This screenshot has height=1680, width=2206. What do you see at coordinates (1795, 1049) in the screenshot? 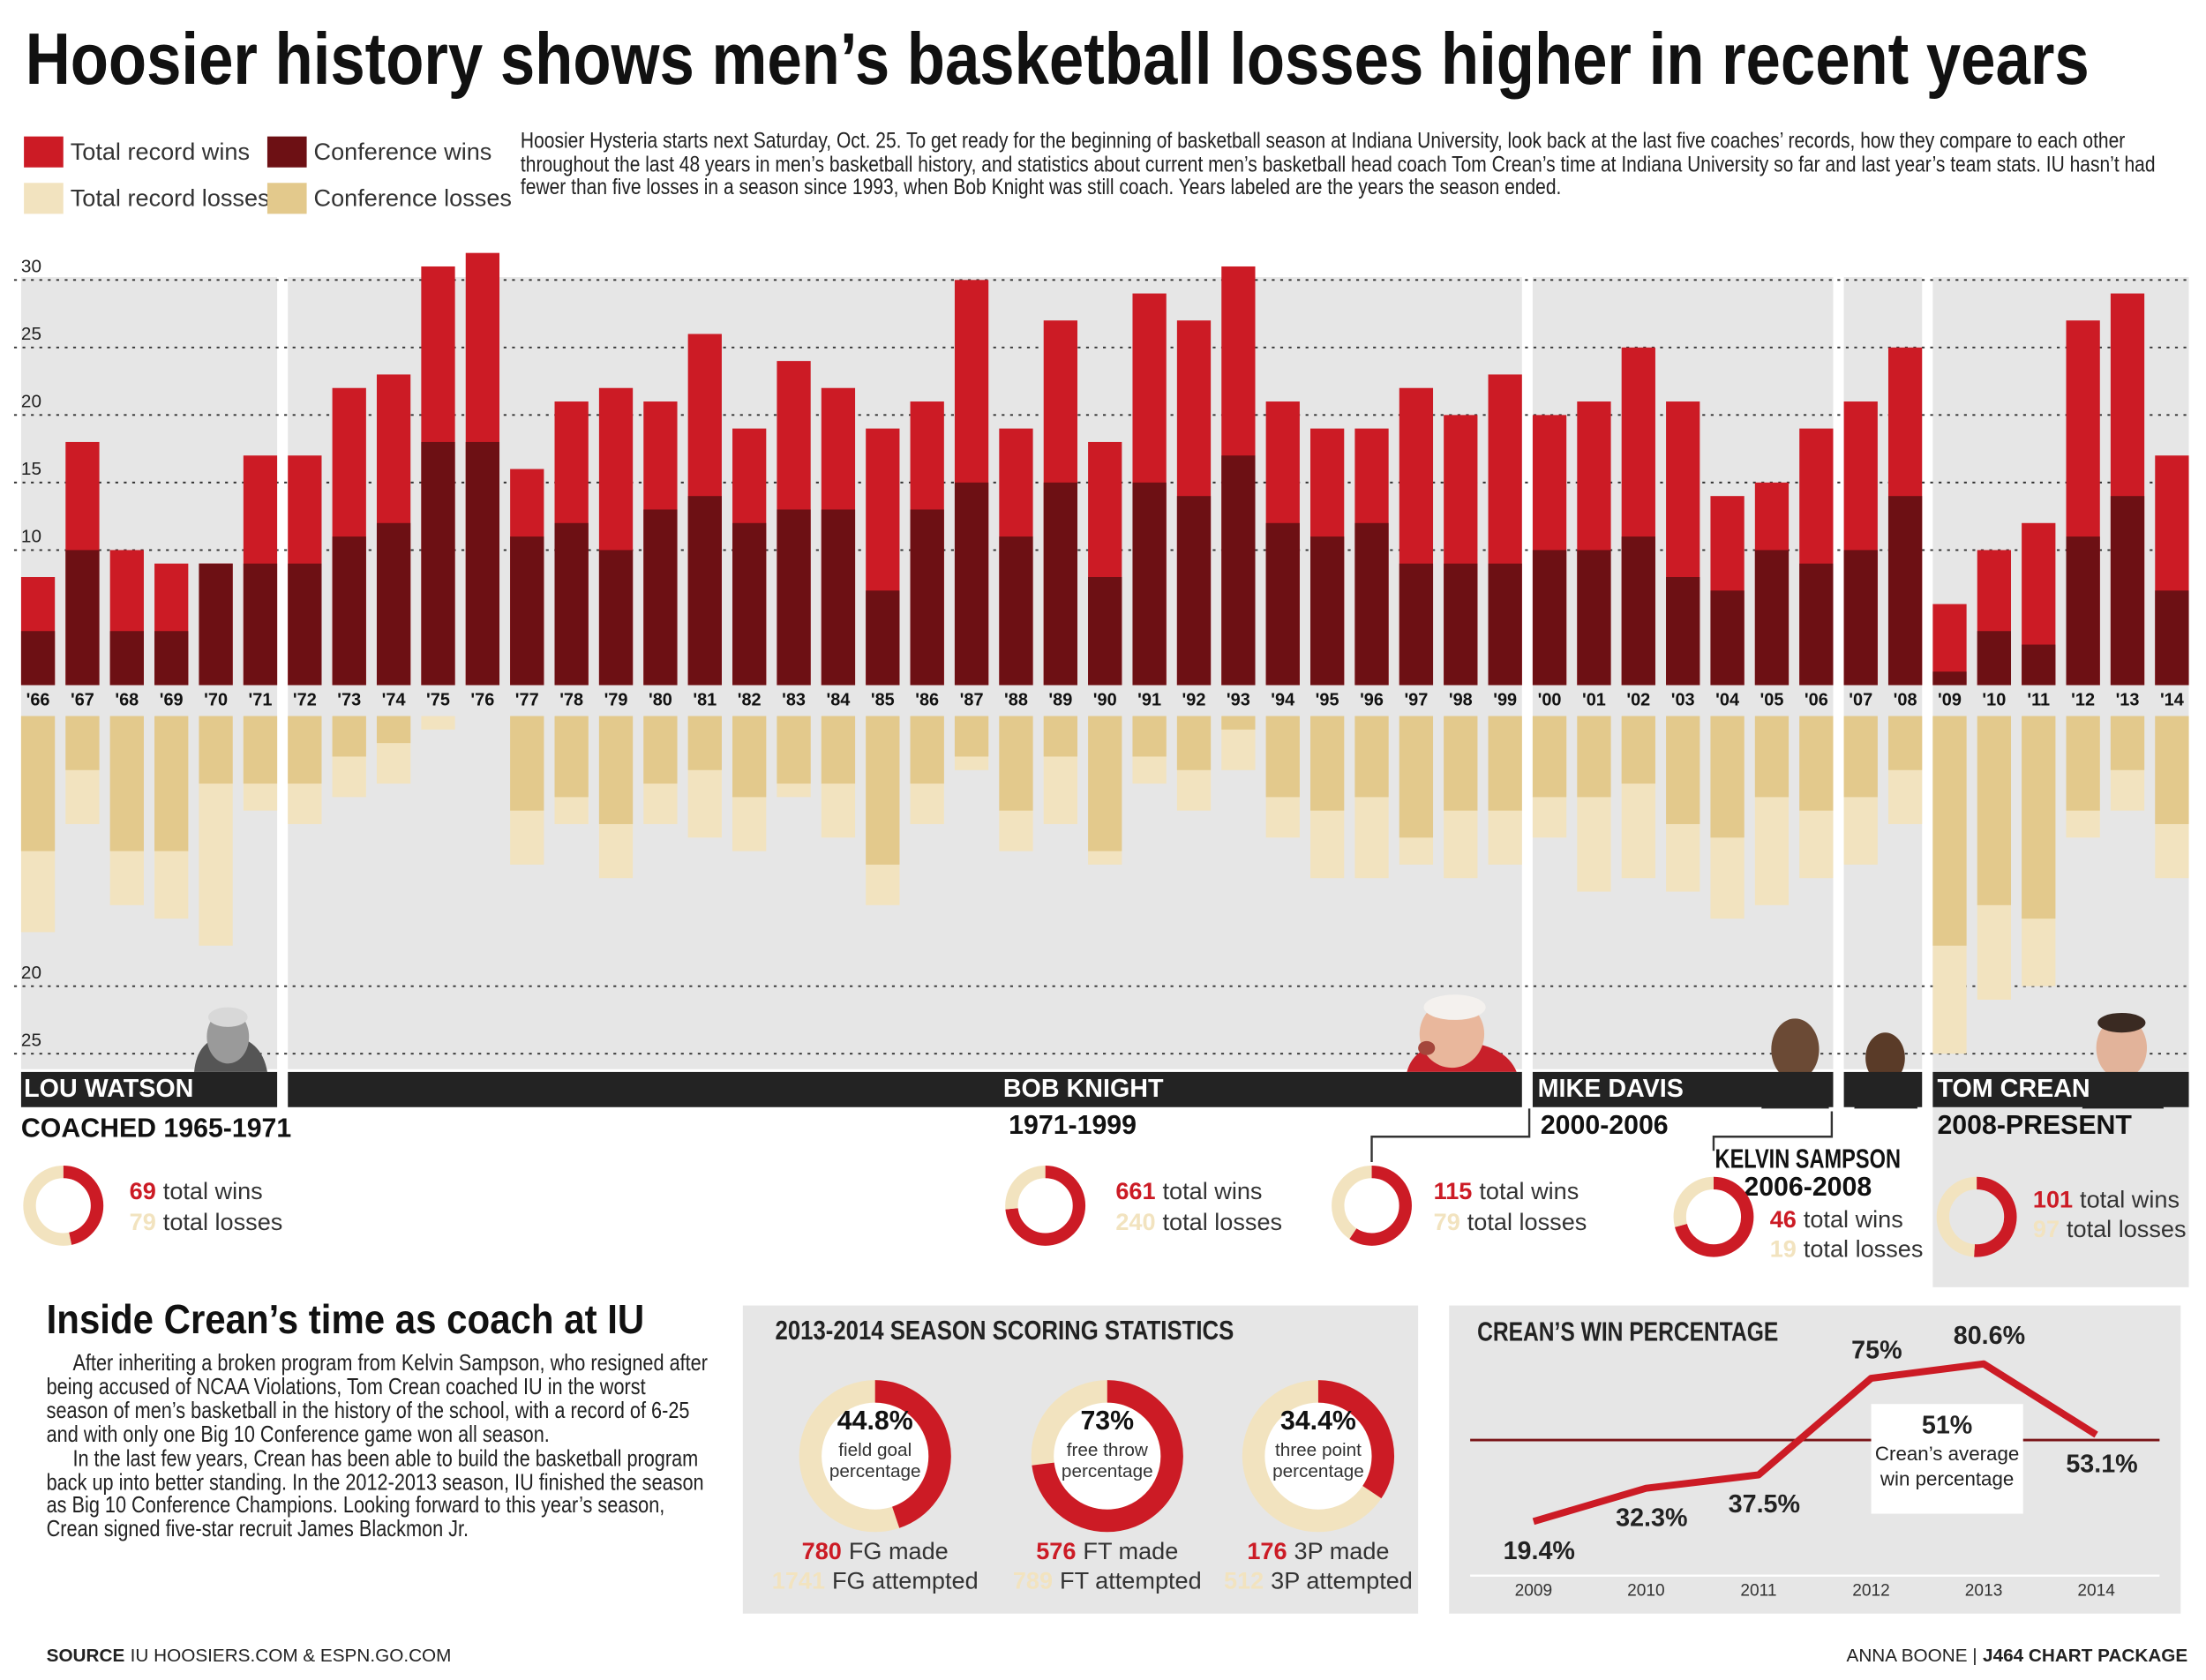
I see `photo-head` at bounding box center [1795, 1049].